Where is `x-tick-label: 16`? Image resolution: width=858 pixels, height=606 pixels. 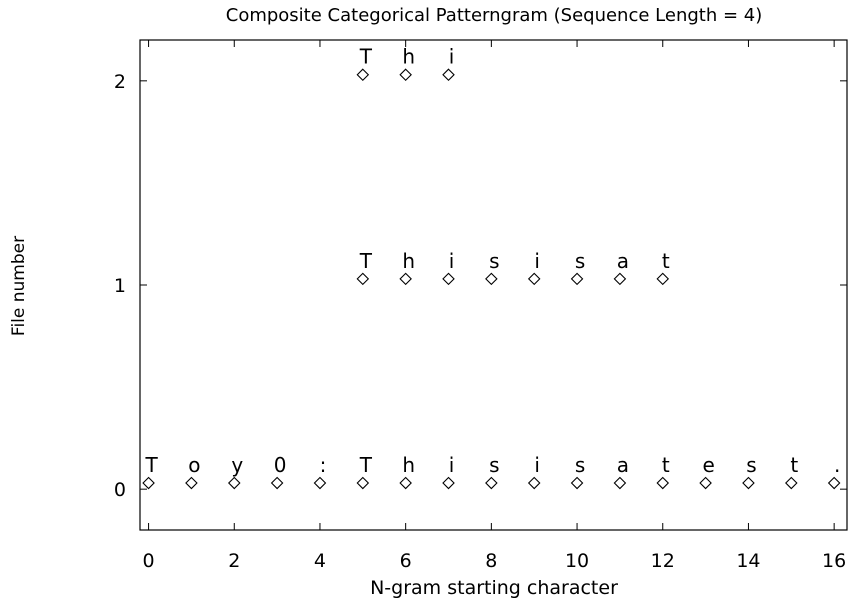
x-tick-label: 16 is located at coordinates (834, 561).